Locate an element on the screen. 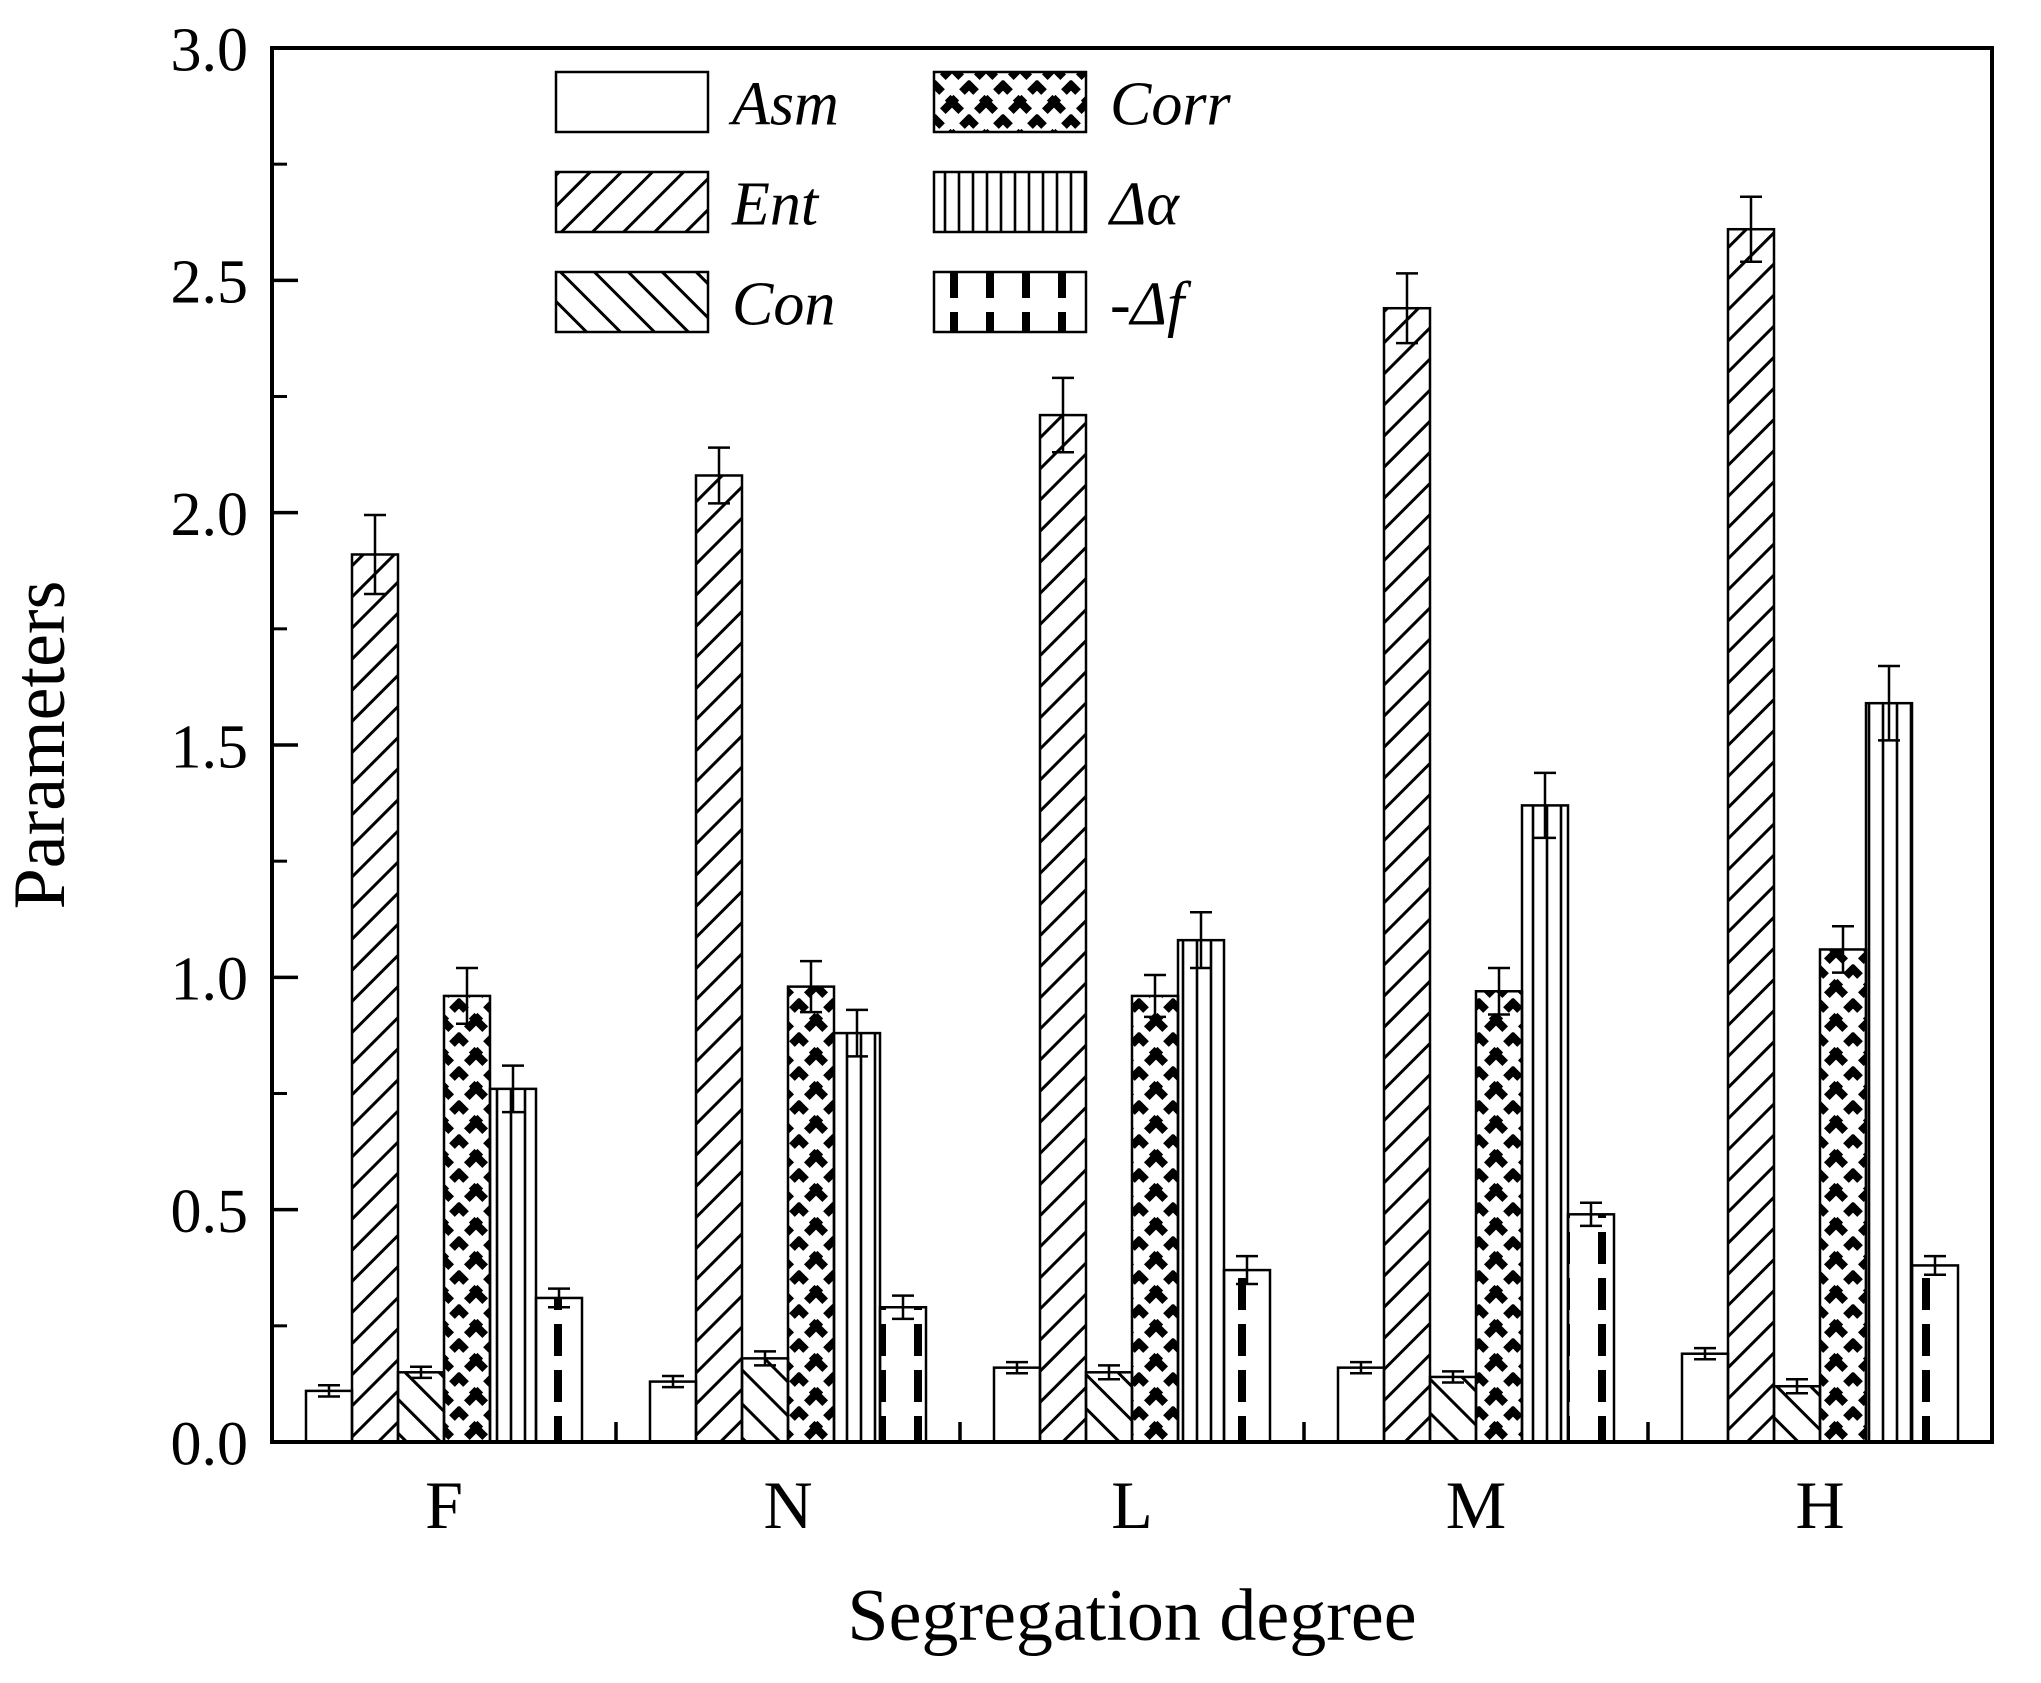  errorbar-Con-F is located at coordinates (421, 1372).